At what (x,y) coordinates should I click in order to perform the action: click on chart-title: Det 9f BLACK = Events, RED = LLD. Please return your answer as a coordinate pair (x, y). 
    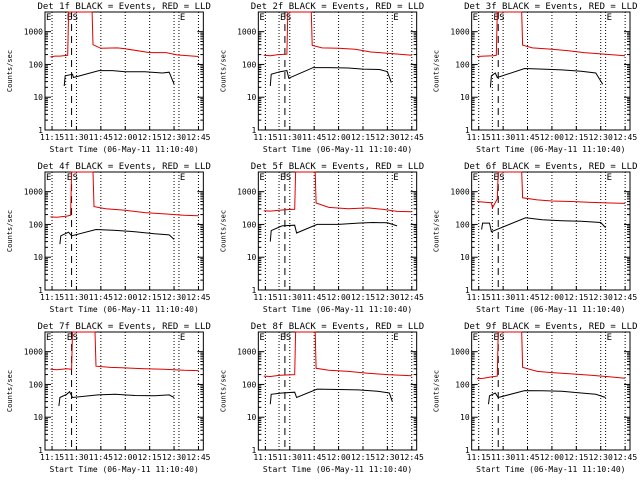
    Looking at the image, I should click on (550, 327).